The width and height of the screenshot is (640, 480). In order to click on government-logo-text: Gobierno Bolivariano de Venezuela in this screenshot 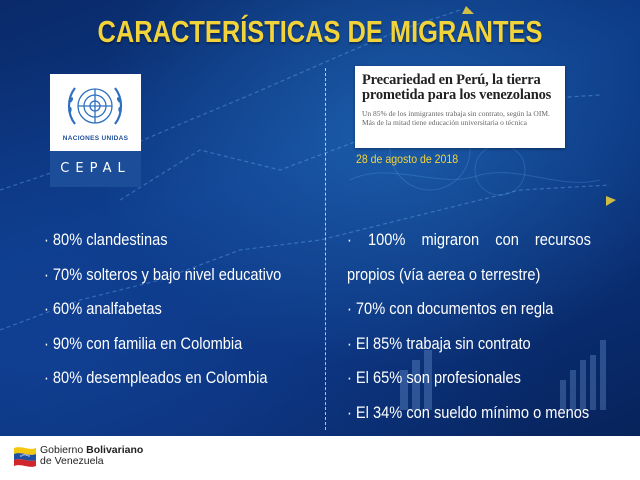, I will do `click(91, 456)`.